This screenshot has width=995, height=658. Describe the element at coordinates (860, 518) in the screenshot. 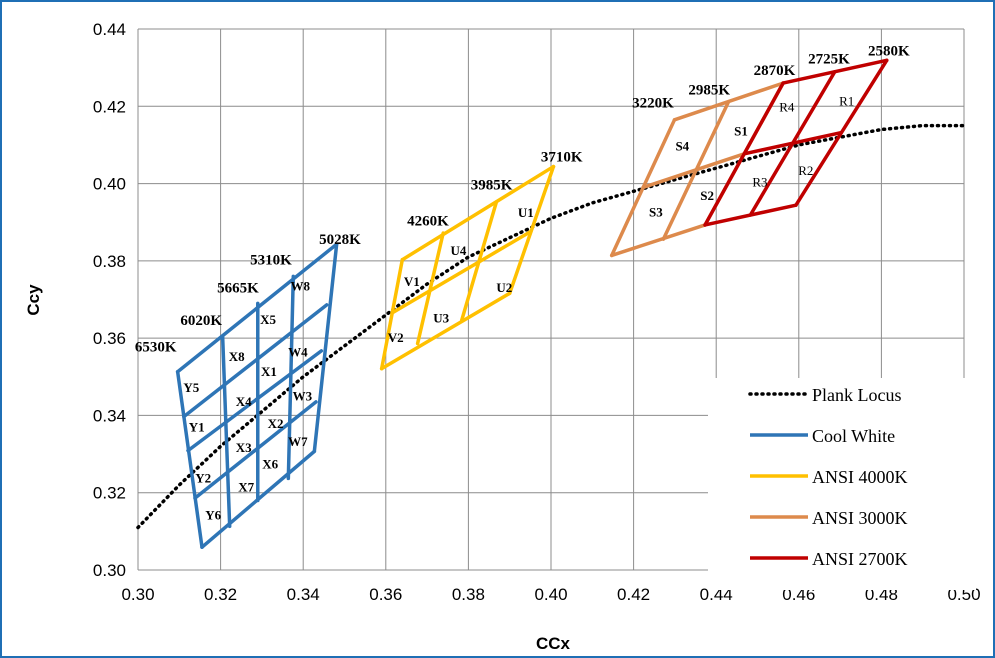

I see `legend-label-ansi-3000k: ANSI 3000K` at that location.